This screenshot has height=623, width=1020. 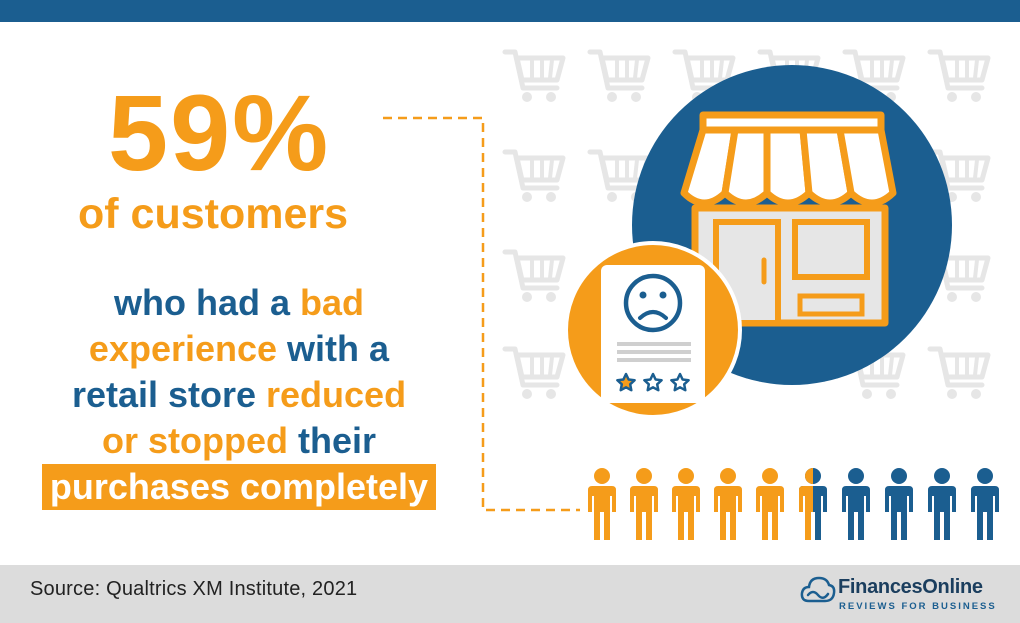 What do you see at coordinates (813, 504) in the screenshot?
I see `person-icon-split` at bounding box center [813, 504].